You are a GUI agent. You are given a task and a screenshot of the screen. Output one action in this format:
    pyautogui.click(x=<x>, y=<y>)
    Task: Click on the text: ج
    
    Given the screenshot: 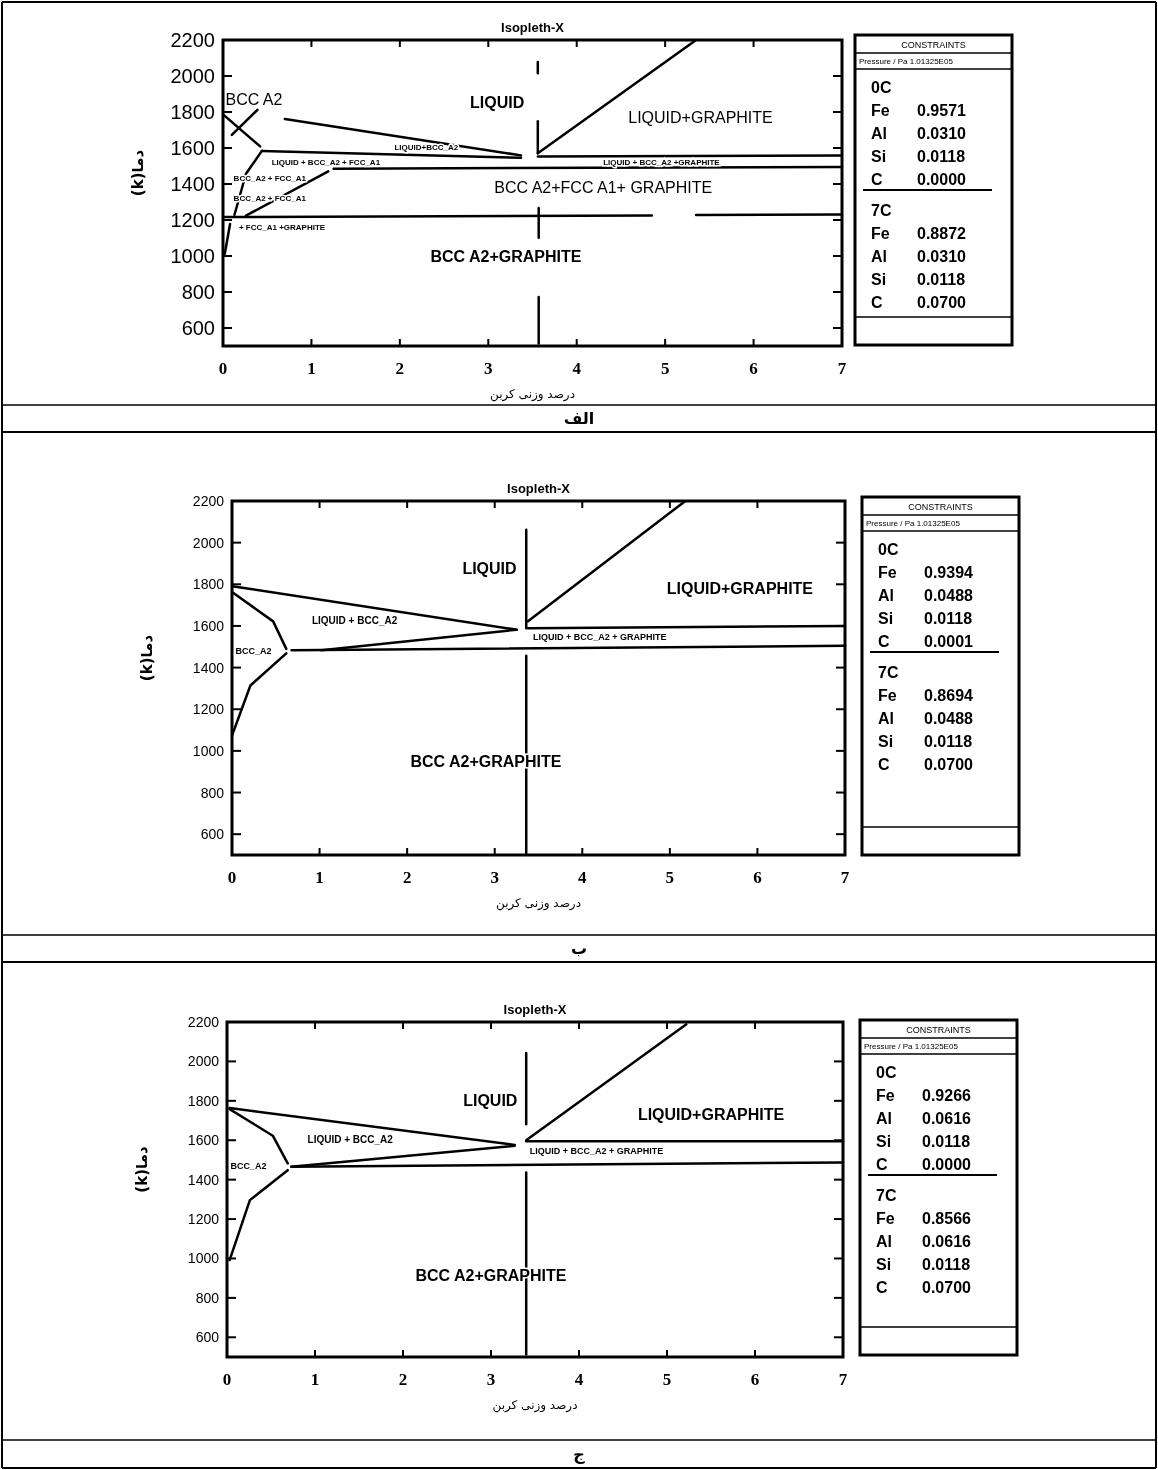 What is the action you would take?
    pyautogui.click(x=579, y=1454)
    